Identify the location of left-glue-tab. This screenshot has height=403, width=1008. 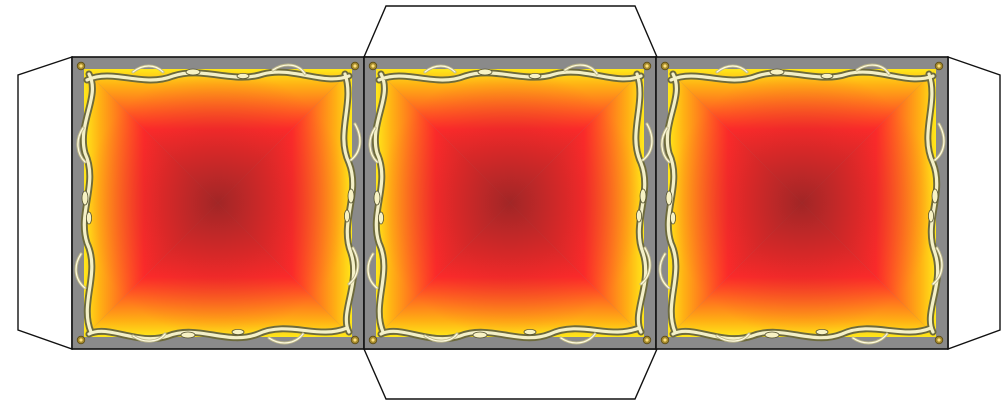
(45, 203).